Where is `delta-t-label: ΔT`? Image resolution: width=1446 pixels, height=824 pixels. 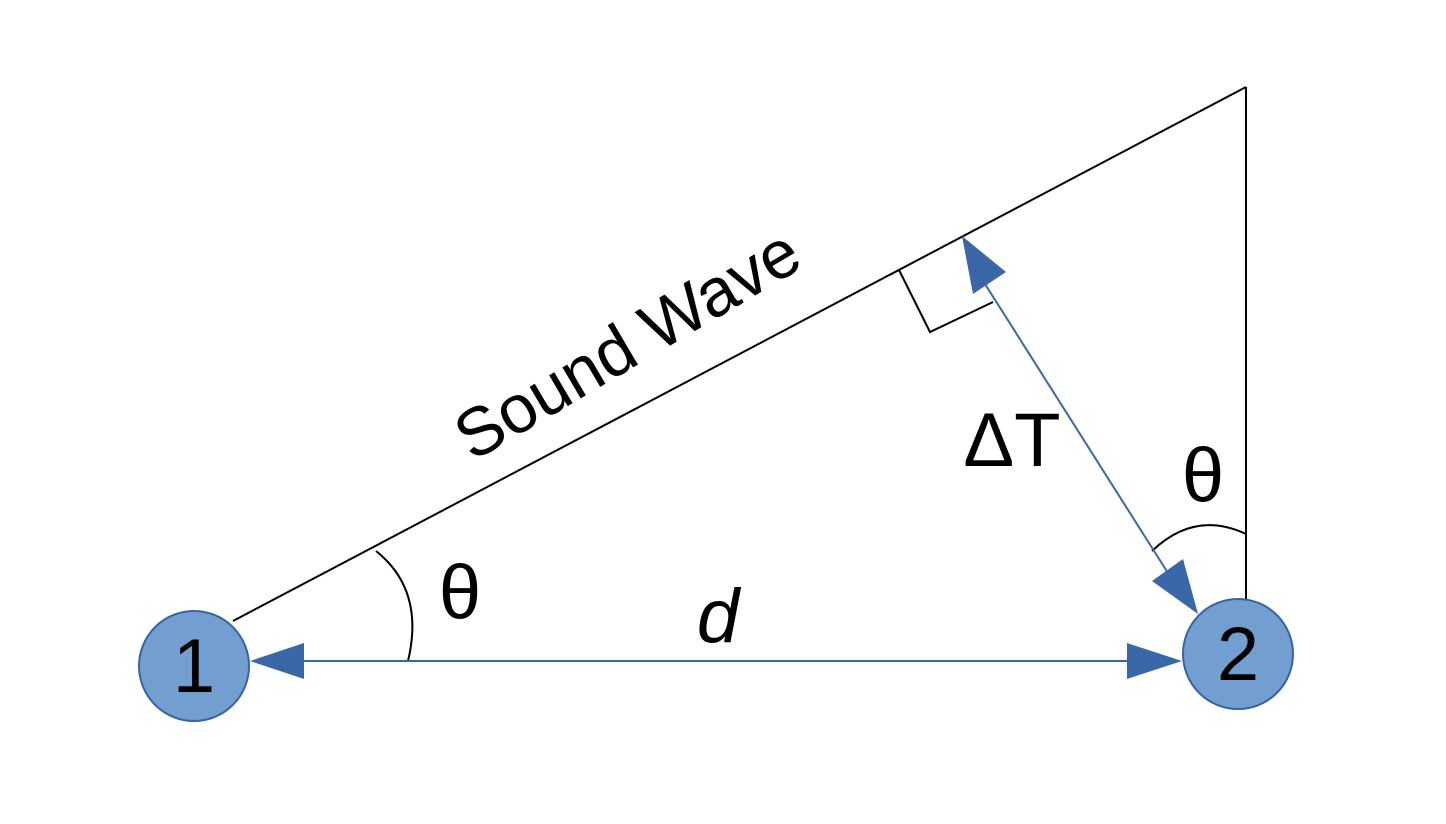 delta-t-label: ΔT is located at coordinates (1011, 440).